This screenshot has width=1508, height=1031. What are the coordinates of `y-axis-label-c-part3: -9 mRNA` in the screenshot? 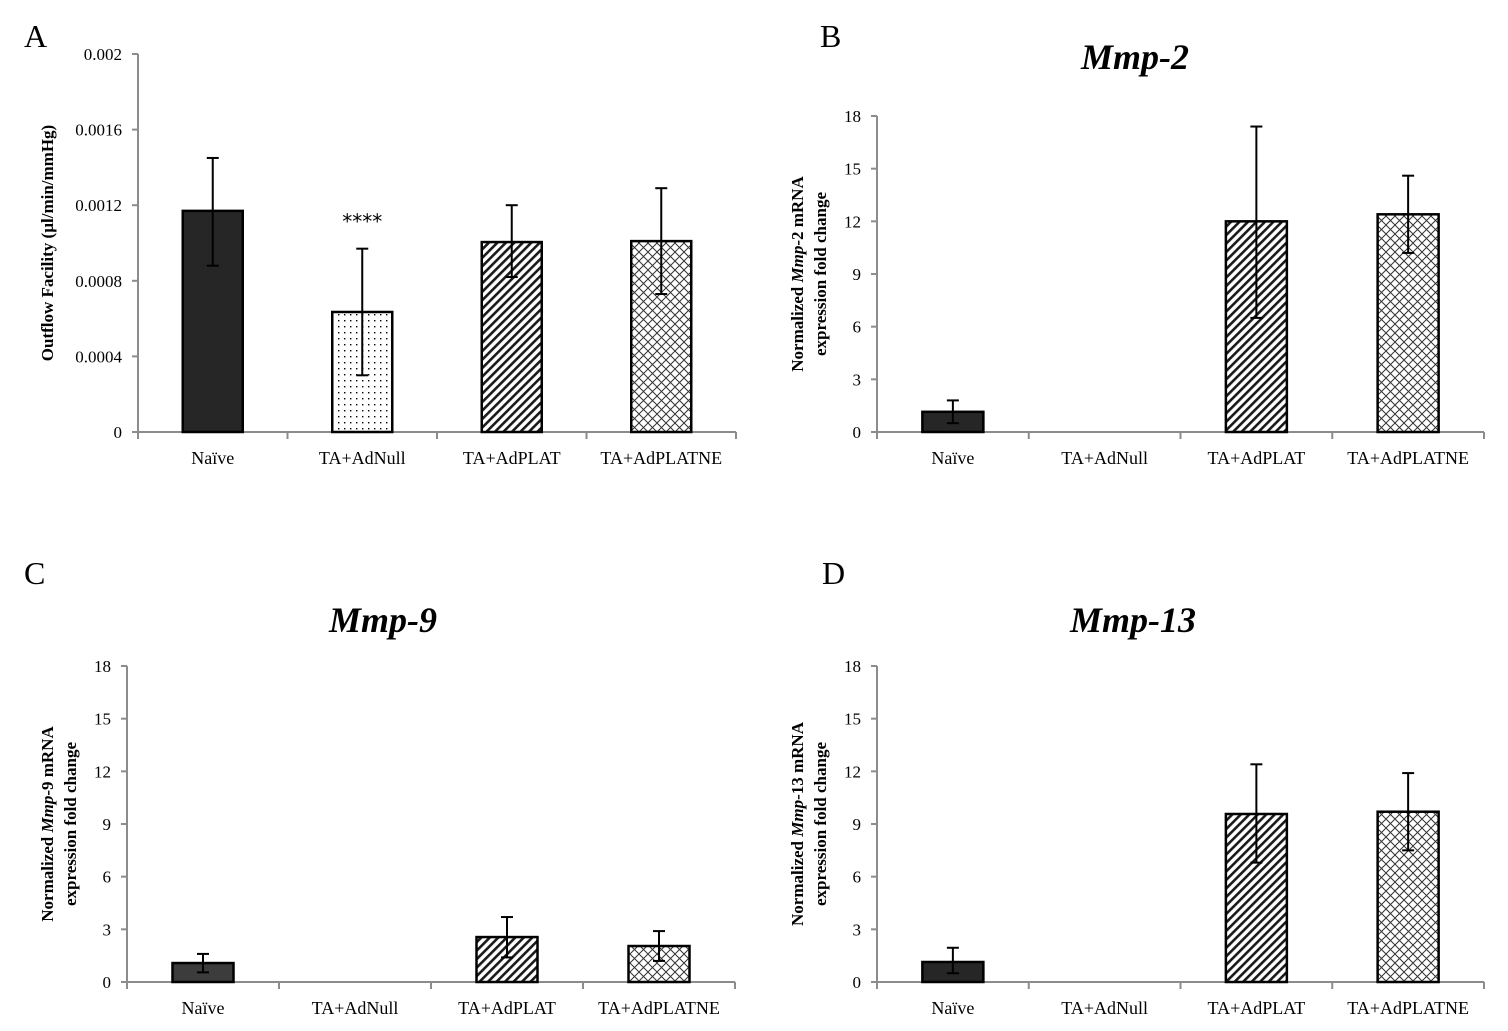 It's located at (47, 761).